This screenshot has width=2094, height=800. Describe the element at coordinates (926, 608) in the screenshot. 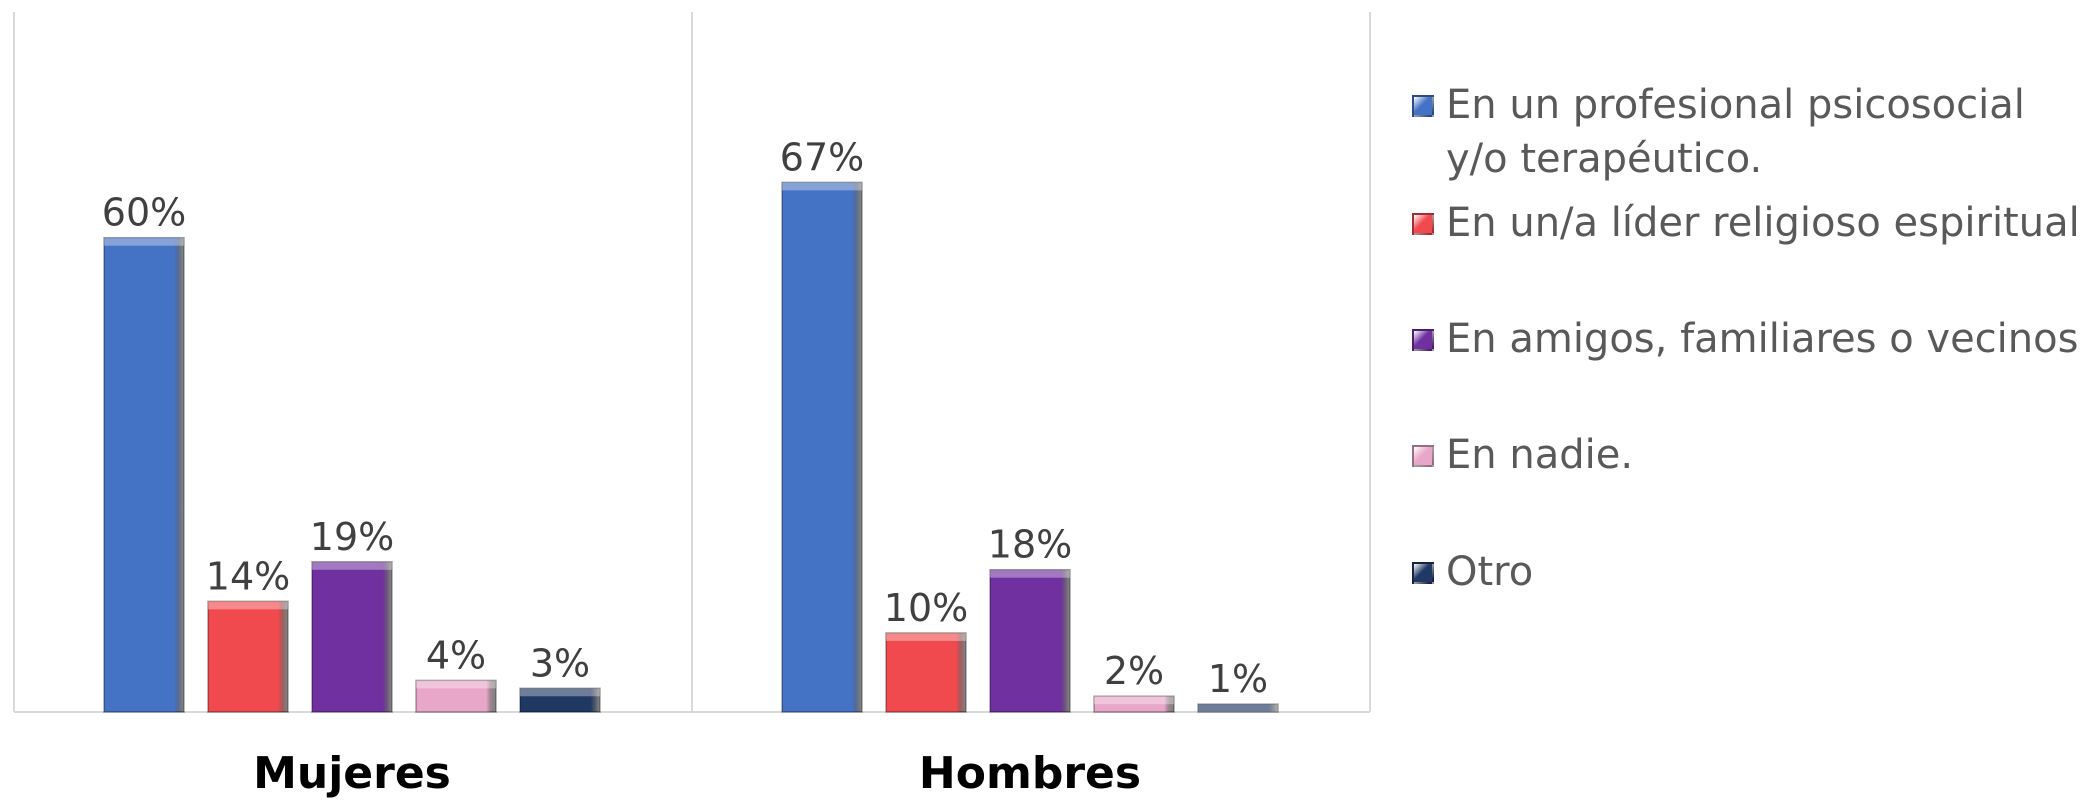

I see `data-label: 10%` at that location.